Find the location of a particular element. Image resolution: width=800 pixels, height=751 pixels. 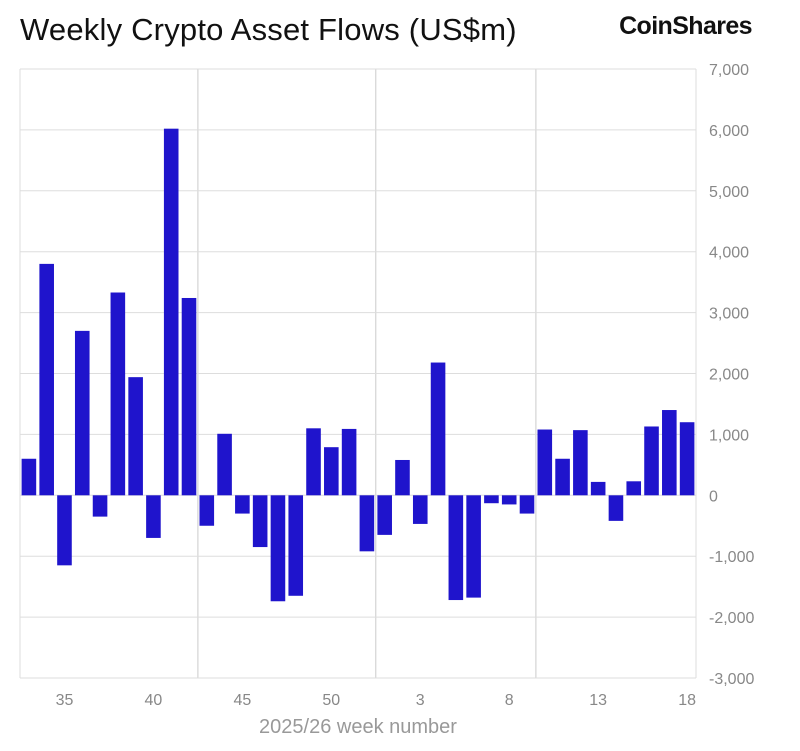

chart-title: Weekly Crypto Asset Flows (US$m) is located at coordinates (268, 29).